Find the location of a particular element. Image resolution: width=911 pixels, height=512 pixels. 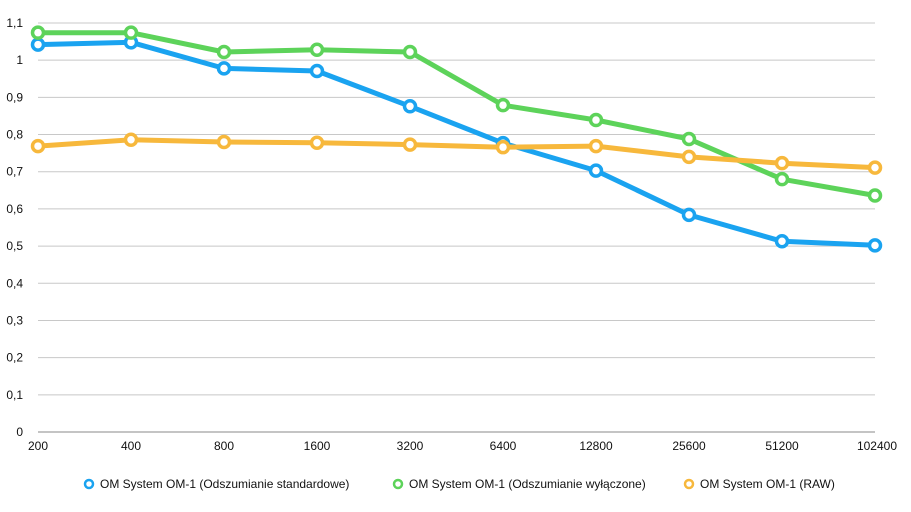

y-tick-label: 0,5 is located at coordinates (14, 246).